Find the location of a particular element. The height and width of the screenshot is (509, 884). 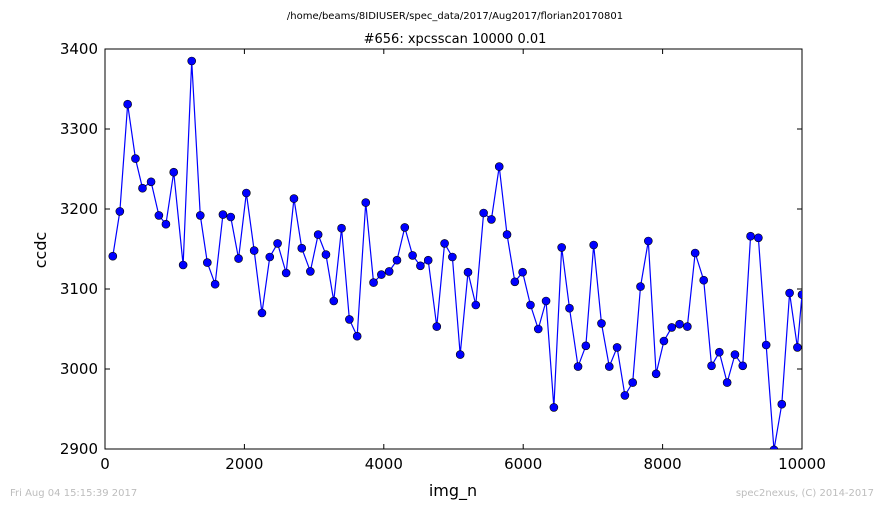

x-axis-label: img_n is located at coordinates (453, 491).